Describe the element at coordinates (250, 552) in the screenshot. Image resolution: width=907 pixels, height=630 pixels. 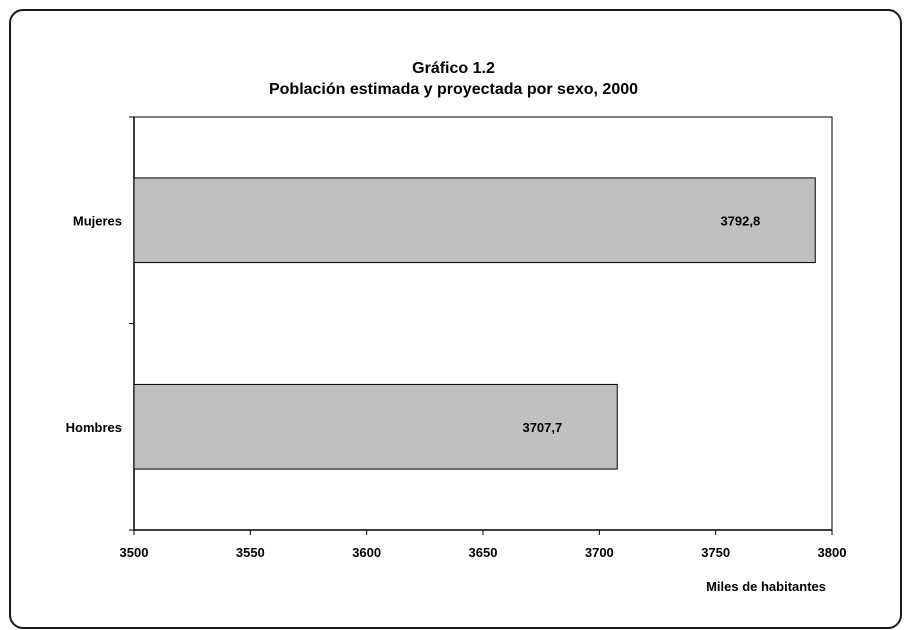
I see `x-tick-label: 3550` at that location.